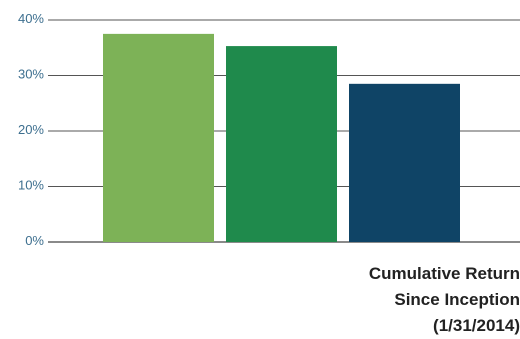 The height and width of the screenshot is (339, 520). Describe the element at coordinates (444, 273) in the screenshot. I see `caption-line-1: Cumulative Return` at that location.